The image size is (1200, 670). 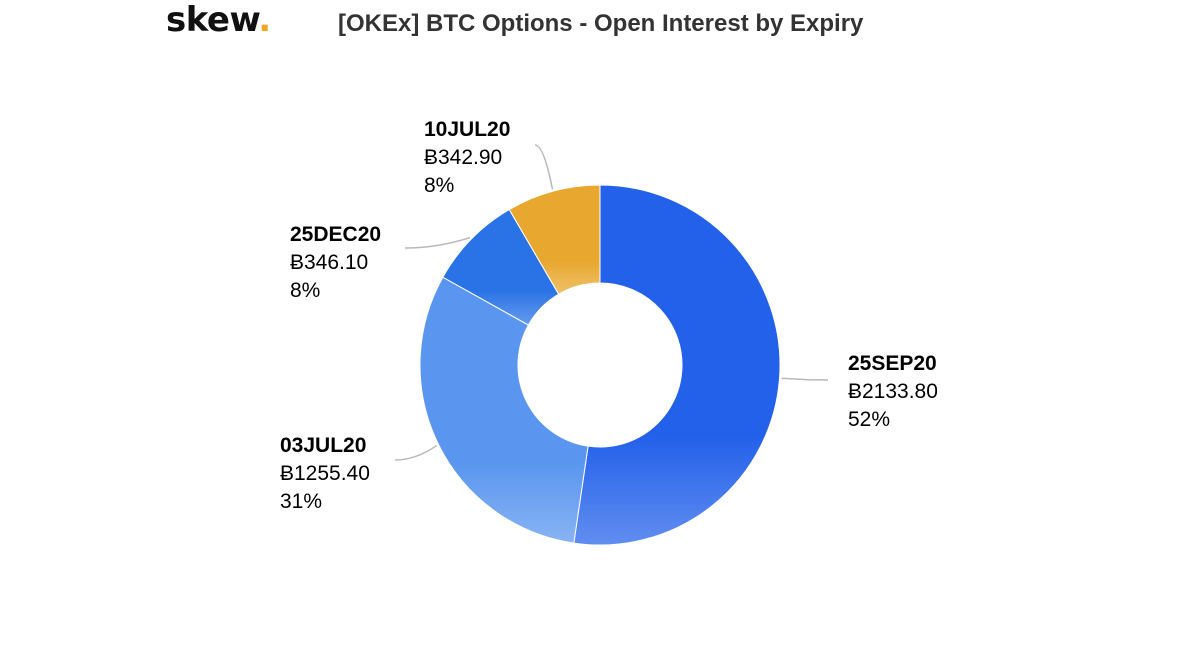 I want to click on label-percent-10JUL20: 8%, so click(x=439, y=185).